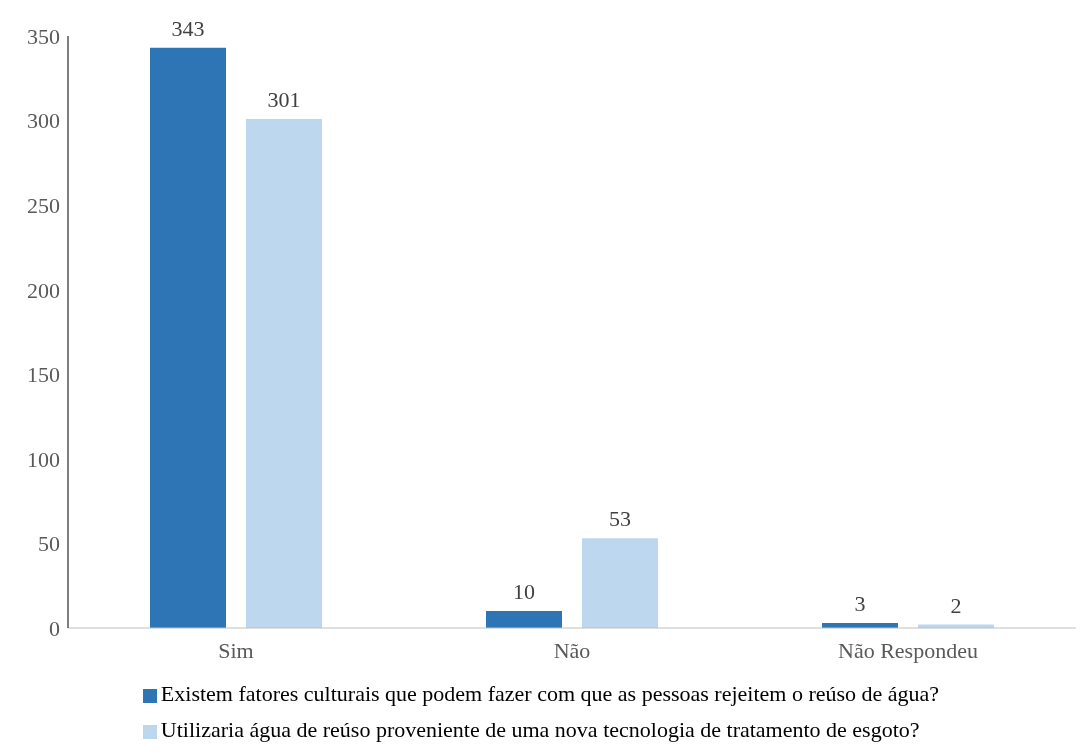 The image size is (1084, 754). I want to click on data-label: 343, so click(188, 28).